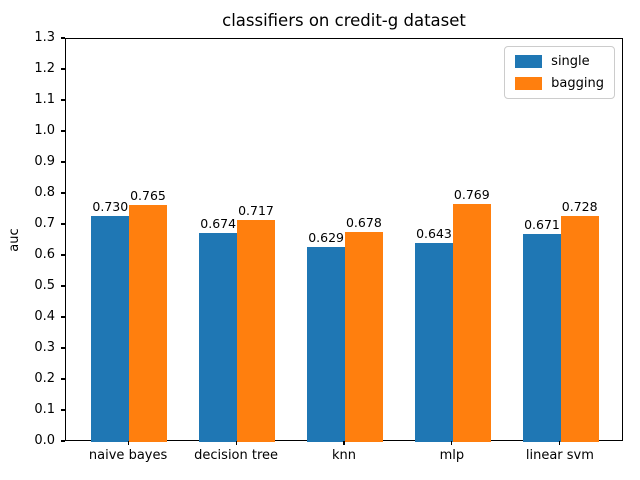  Describe the element at coordinates (44, 99) in the screenshot. I see `y-tick-label: 1.1` at that location.